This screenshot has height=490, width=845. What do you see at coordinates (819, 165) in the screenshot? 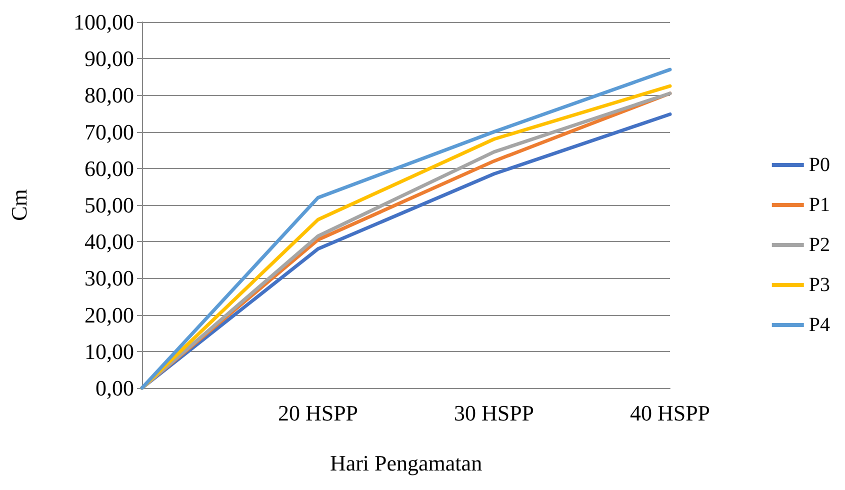
I see `legend-label: P0` at bounding box center [819, 165].